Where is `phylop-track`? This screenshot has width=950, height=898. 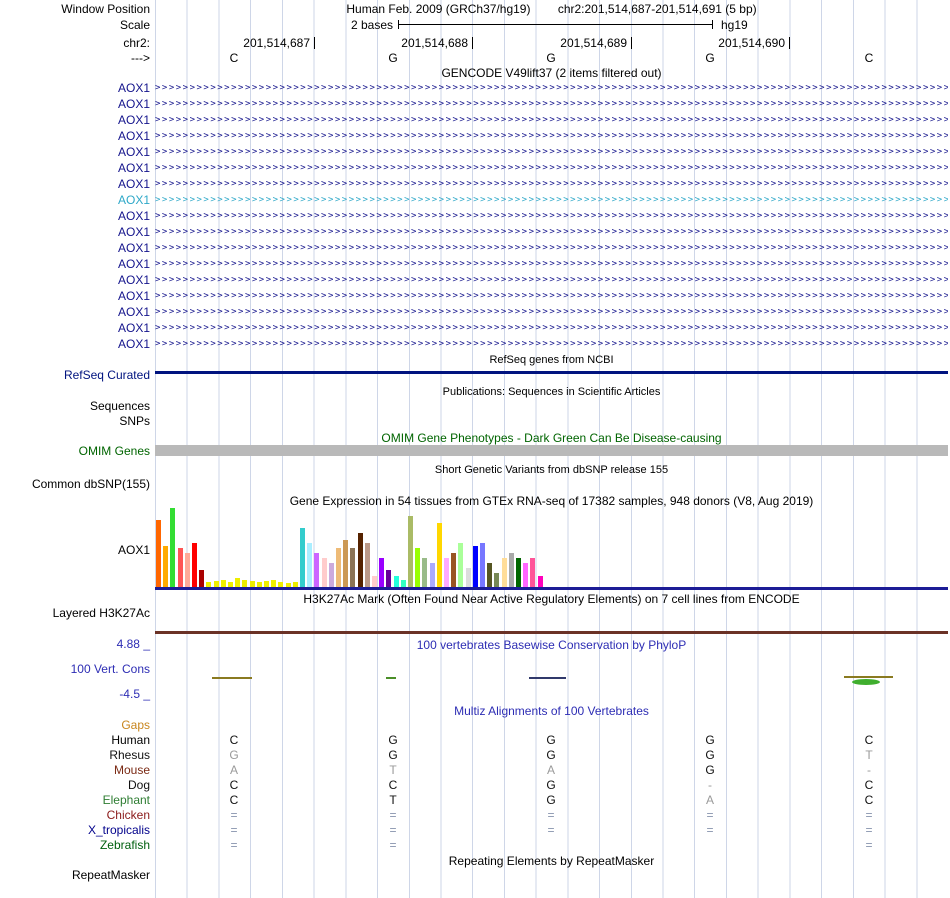
phylop-track is located at coordinates (551, 681).